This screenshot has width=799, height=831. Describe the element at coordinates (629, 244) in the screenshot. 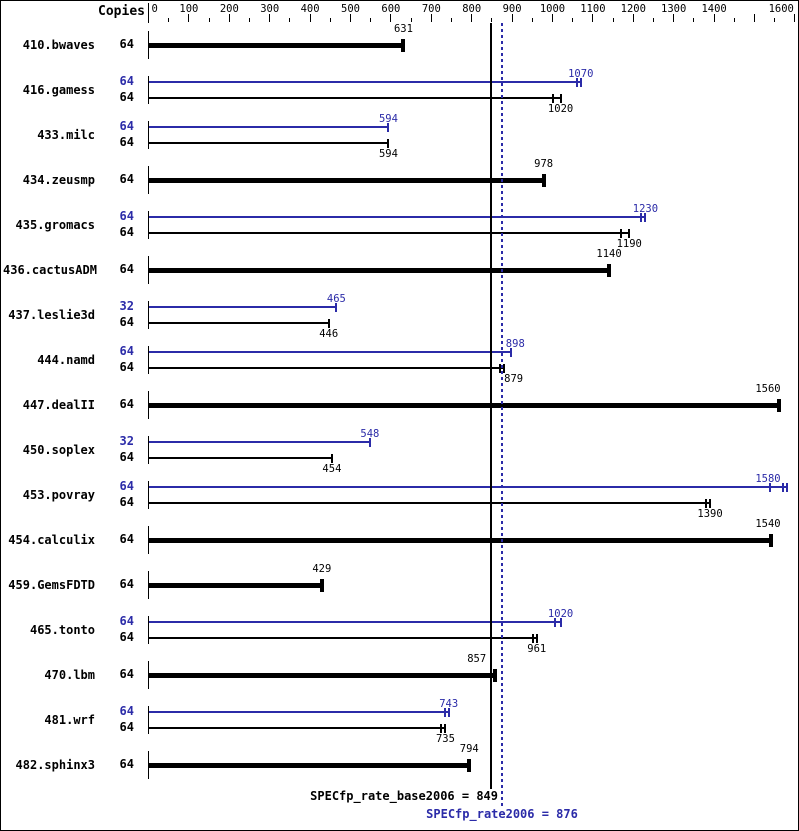

I see `bar-value-label: 1190` at that location.